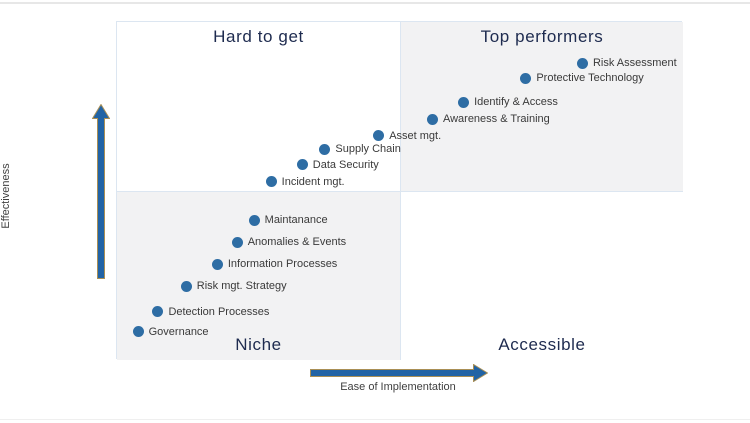 The height and width of the screenshot is (423, 750). What do you see at coordinates (258, 36) in the screenshot?
I see `quadrant-title-hard-to-get: Hard to get` at bounding box center [258, 36].